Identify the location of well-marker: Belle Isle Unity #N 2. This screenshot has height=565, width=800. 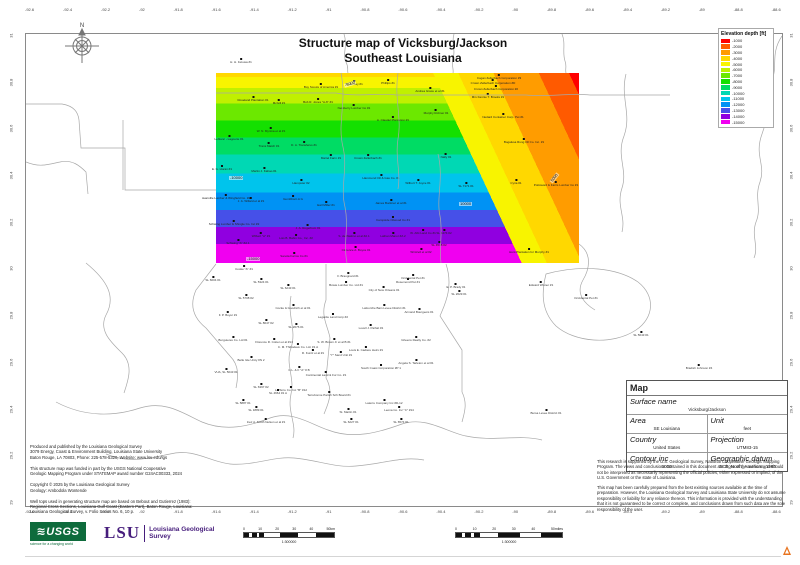
(251, 359).